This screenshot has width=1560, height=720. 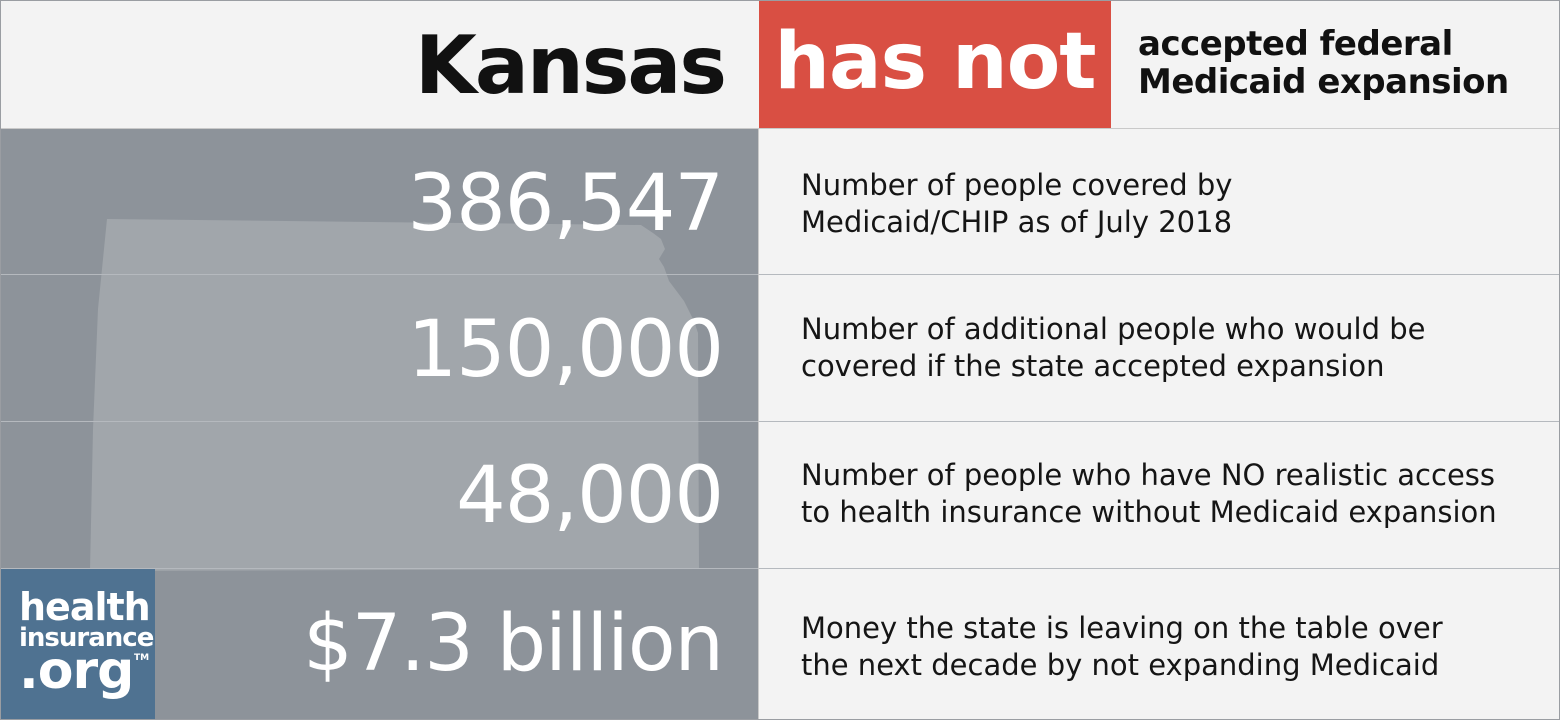 I want to click on stat-desc-line: Medicaid/CHIP as of July 2018, so click(x=1017, y=222).